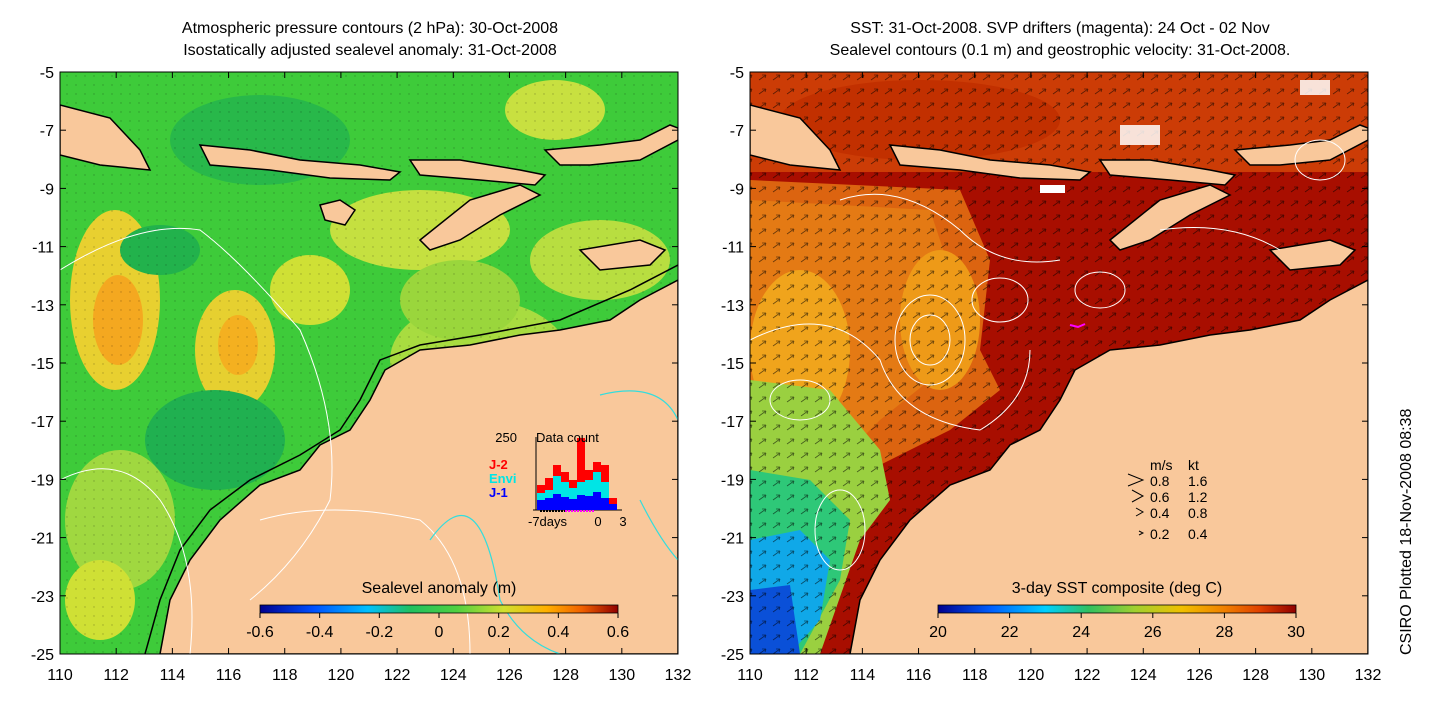 The image size is (1440, 720). I want to click on left-y-tick-label: -11, so click(43, 248).